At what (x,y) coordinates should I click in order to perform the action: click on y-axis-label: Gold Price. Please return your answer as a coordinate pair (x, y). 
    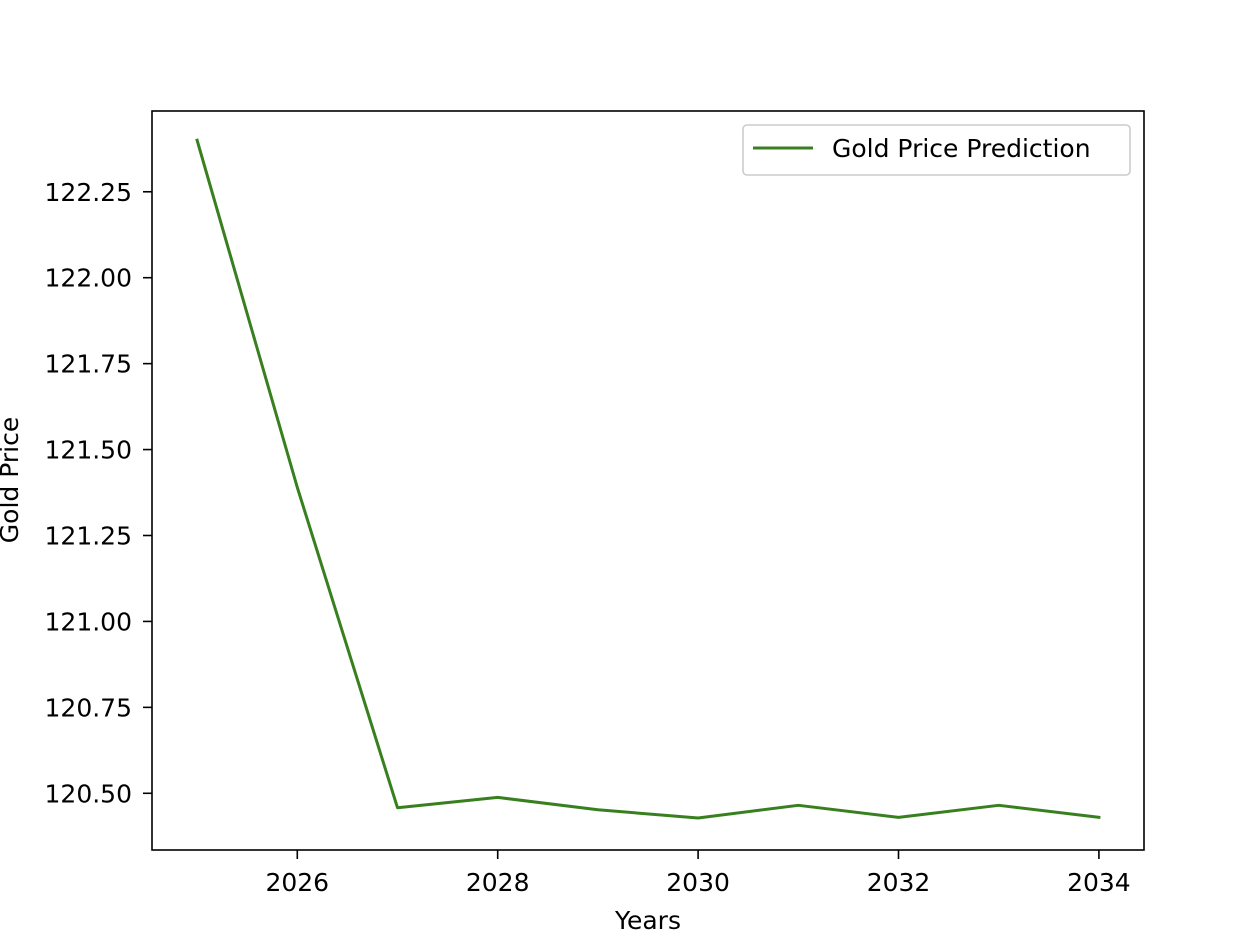
    Looking at the image, I should click on (12, 480).